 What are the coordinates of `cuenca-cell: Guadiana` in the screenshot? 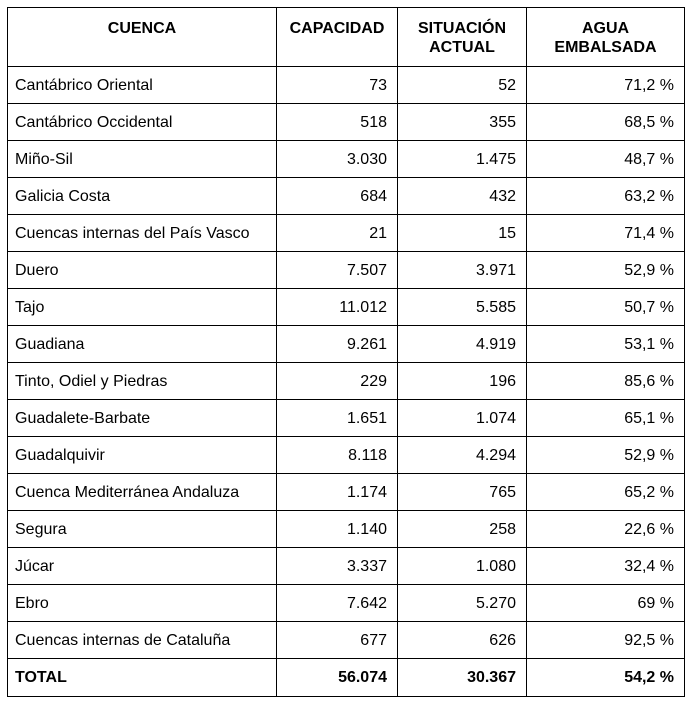 It's located at (142, 344).